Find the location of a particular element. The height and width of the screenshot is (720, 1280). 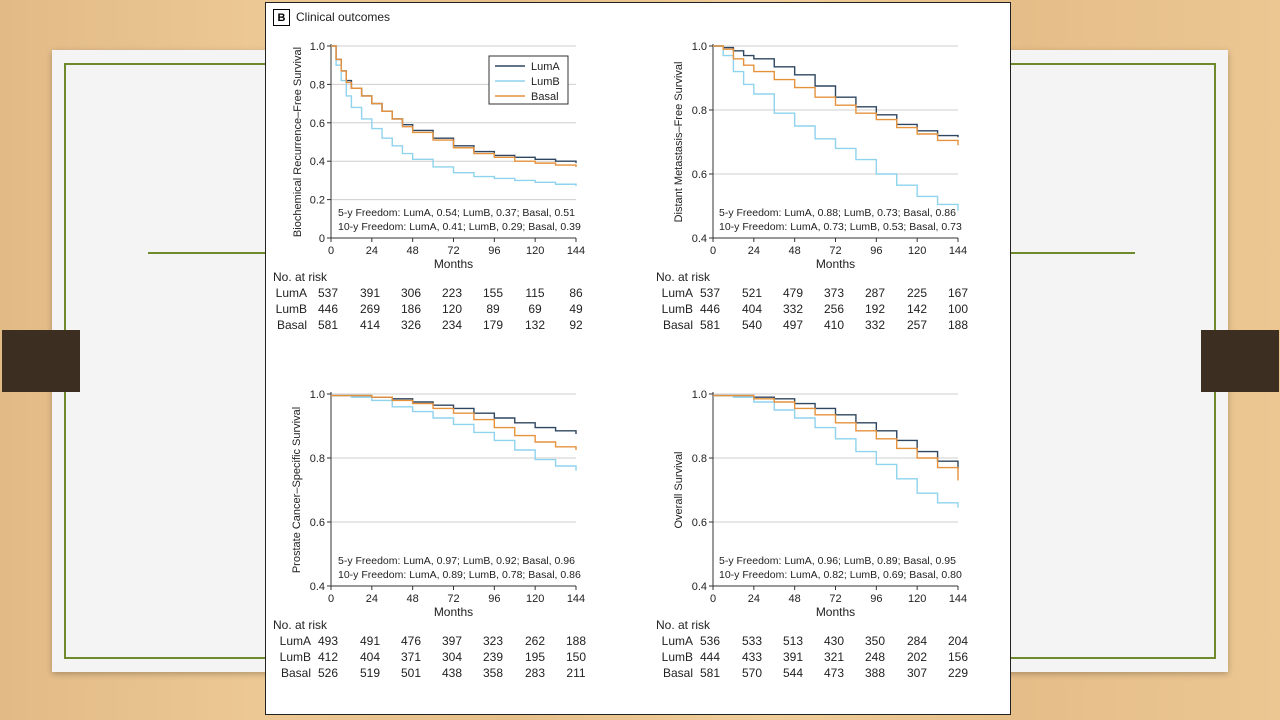

chart2-series-luma-line is located at coordinates (836, 91).